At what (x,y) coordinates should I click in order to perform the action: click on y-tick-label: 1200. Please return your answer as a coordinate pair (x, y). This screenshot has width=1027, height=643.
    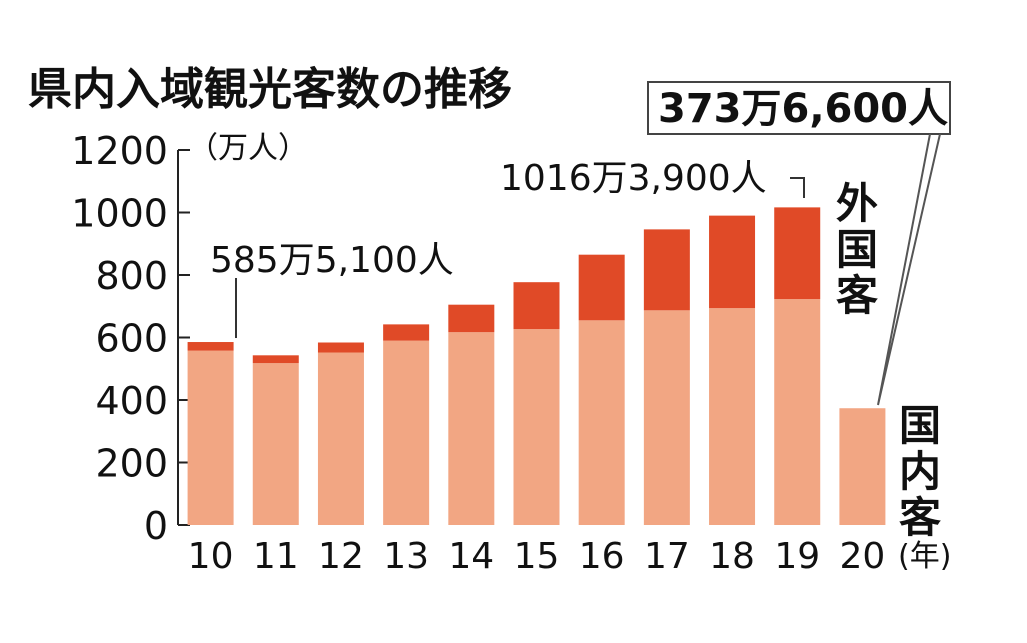
    Looking at the image, I should click on (119, 151).